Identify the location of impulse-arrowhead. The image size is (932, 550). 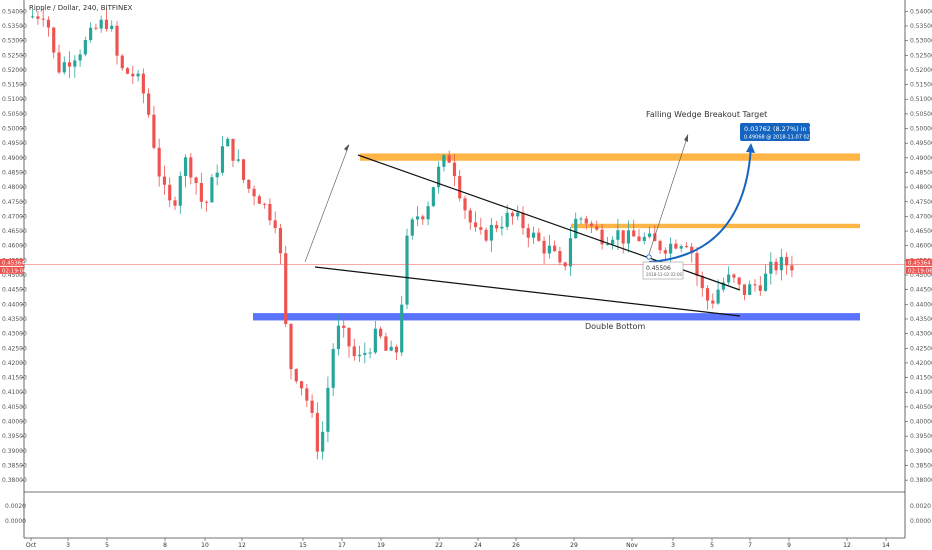
(346, 147).